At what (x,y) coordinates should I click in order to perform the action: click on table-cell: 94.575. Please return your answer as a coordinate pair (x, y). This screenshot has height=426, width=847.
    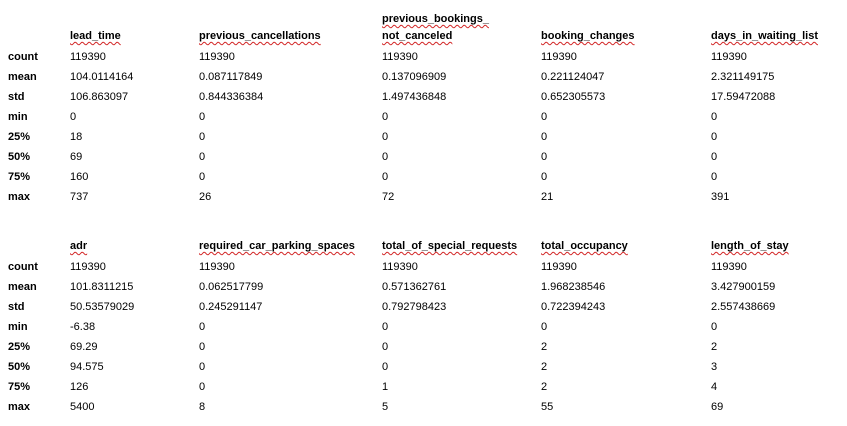
    Looking at the image, I should click on (87, 367).